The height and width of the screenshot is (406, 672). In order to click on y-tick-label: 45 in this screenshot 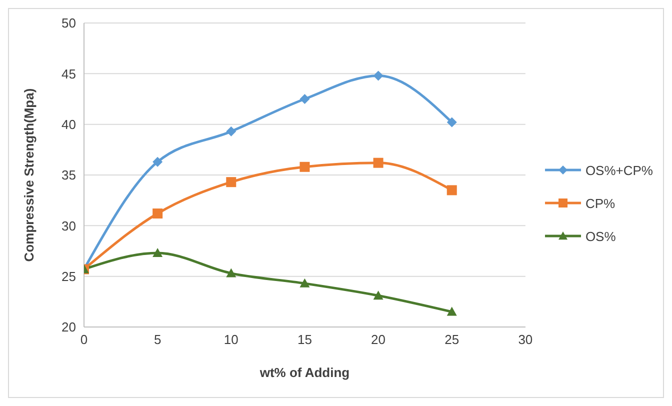, I will do `click(69, 74)`.